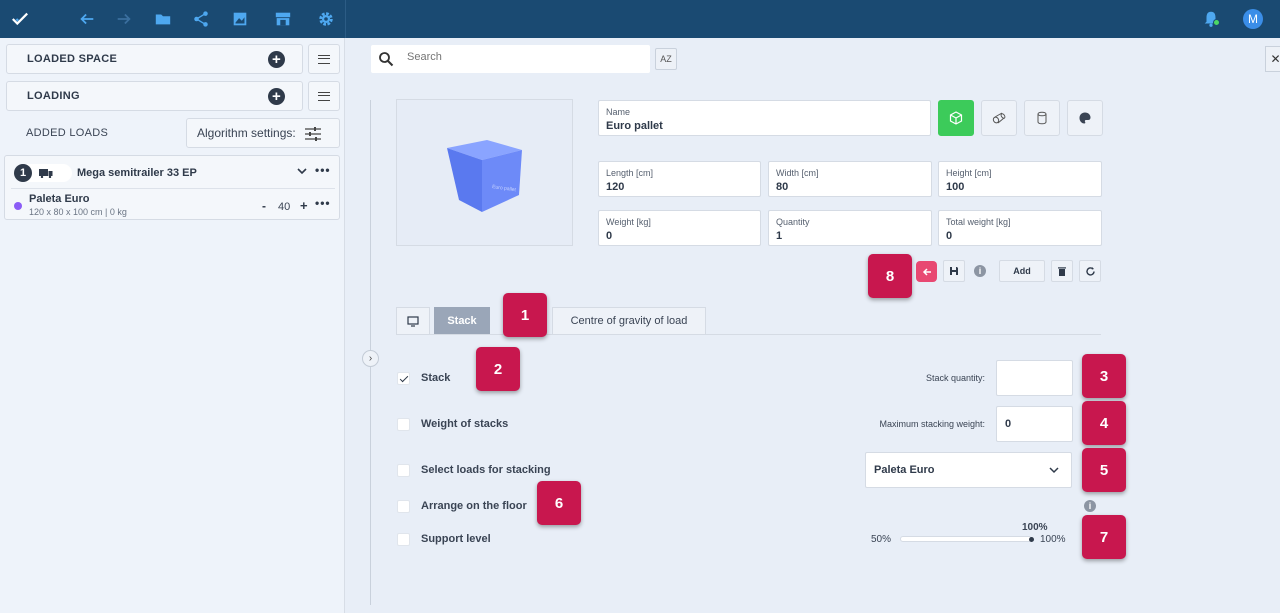 Image resolution: width=1280 pixels, height=613 pixels. What do you see at coordinates (966, 539) in the screenshot?
I see `support-level-slider` at bounding box center [966, 539].